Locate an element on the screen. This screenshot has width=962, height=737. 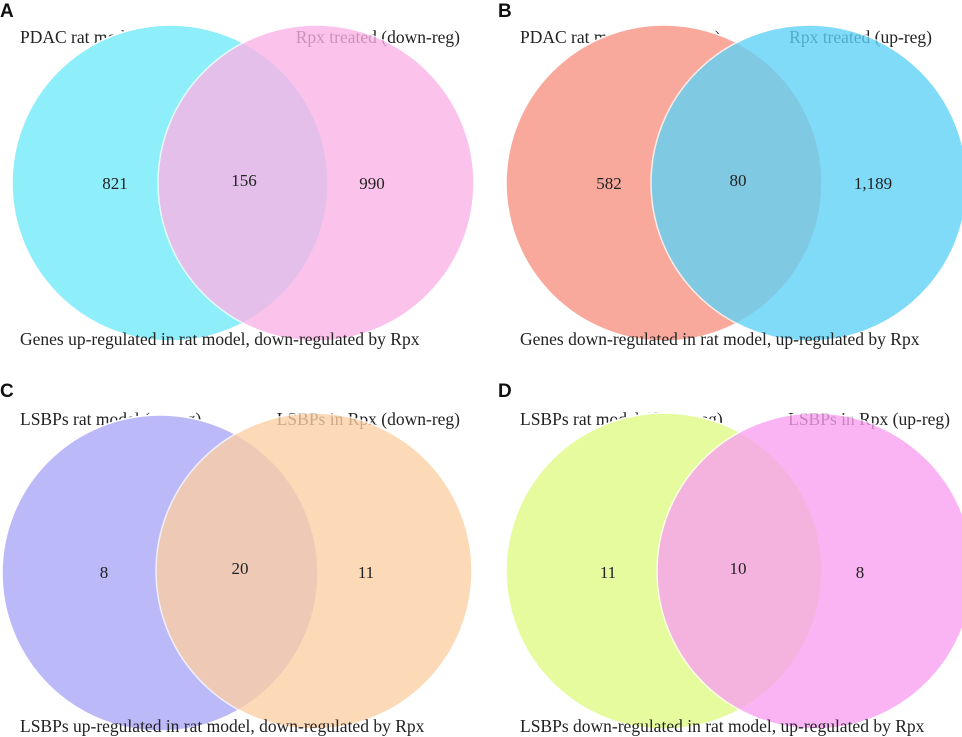
left-only-count: 8 is located at coordinates (104, 572).